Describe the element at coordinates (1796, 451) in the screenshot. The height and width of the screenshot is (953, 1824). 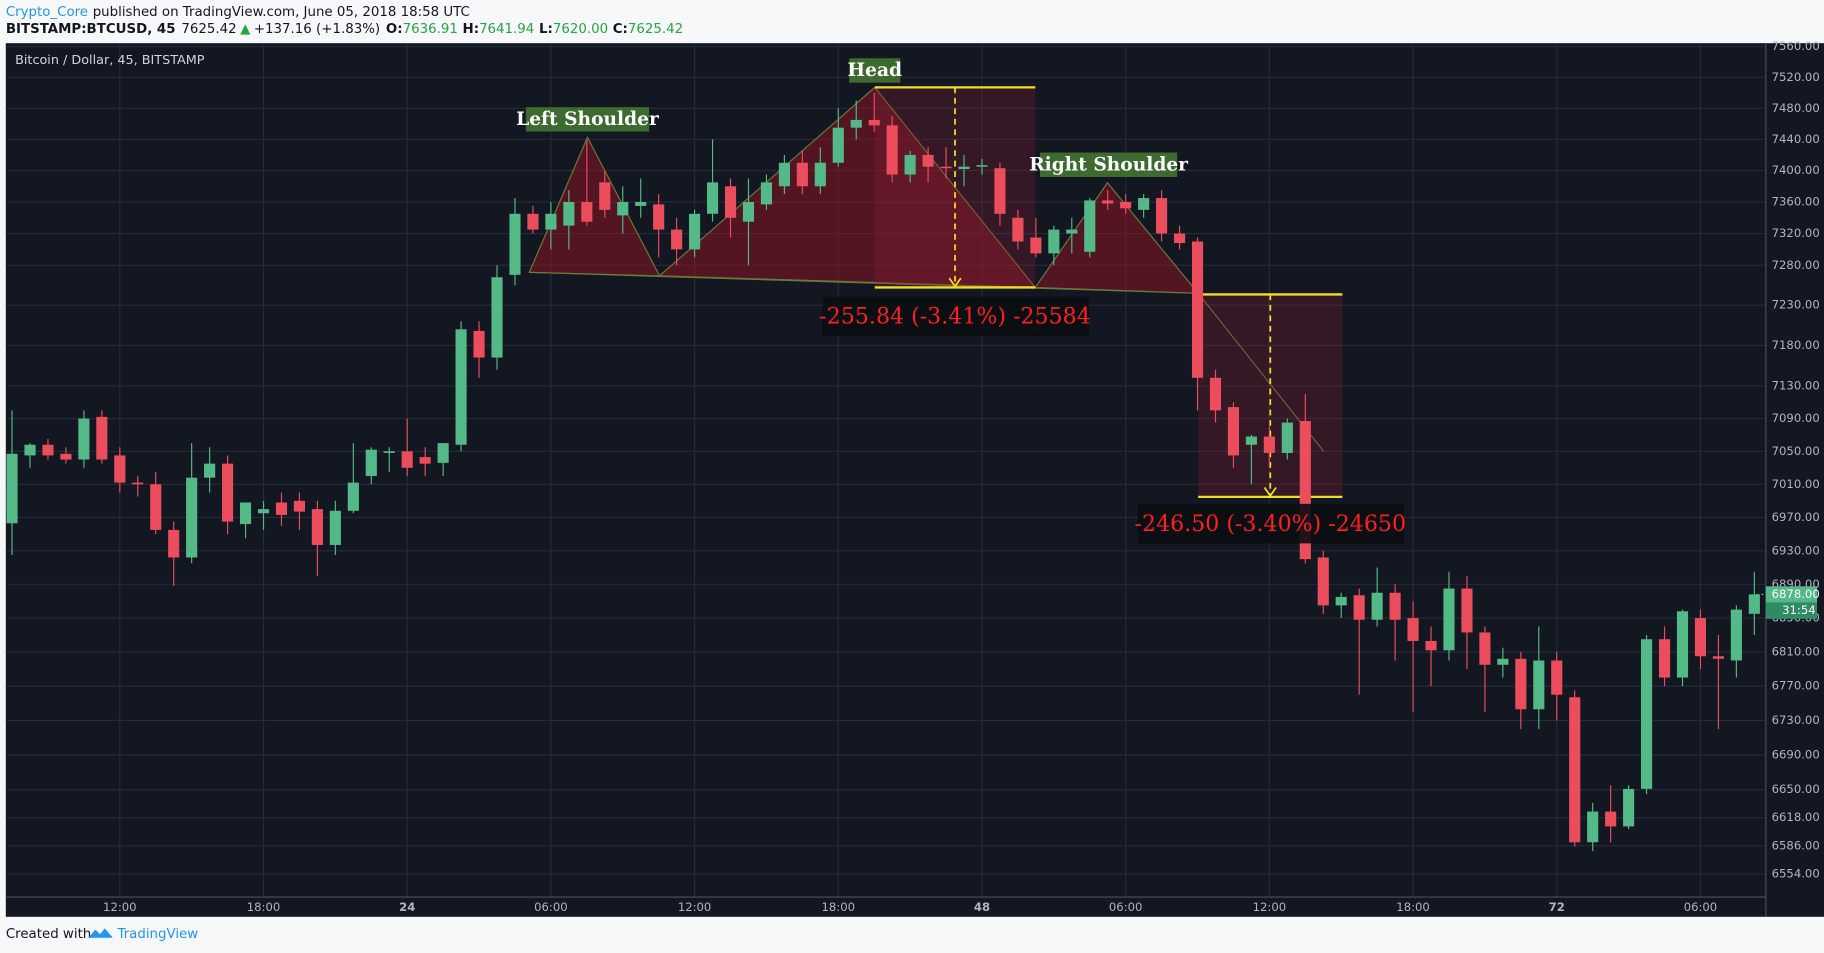
I see `y-tick-label: 7050.00` at that location.